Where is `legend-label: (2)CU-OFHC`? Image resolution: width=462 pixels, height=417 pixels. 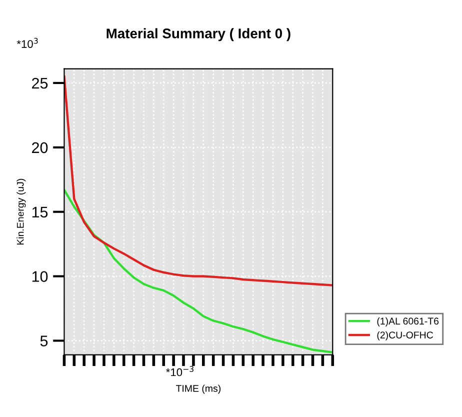 legend-label: (2)CU-OFHC is located at coordinates (405, 335).